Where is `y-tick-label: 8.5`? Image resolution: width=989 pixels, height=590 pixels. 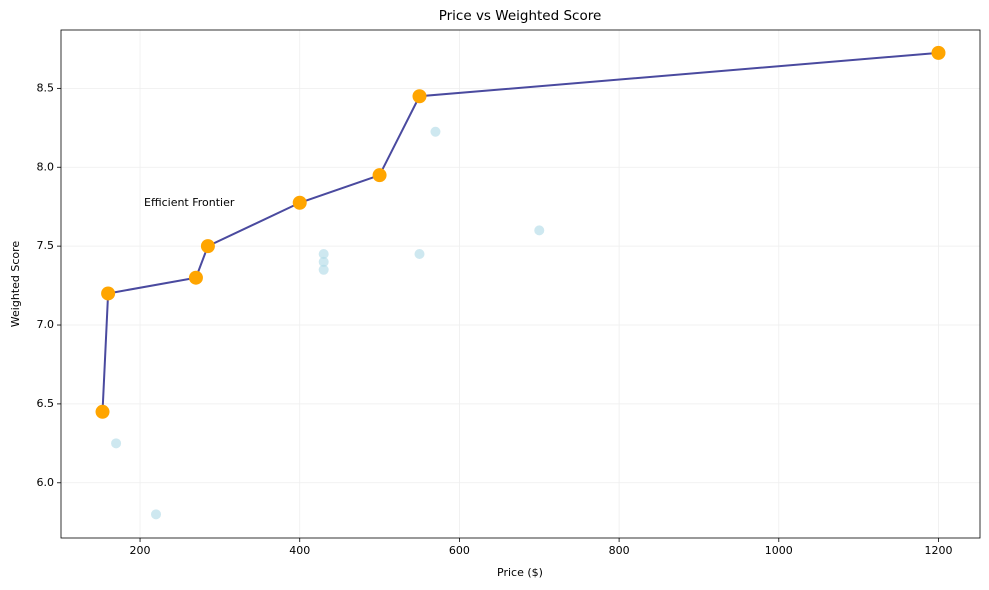
y-tick-label: 8.5 is located at coordinates (46, 87).